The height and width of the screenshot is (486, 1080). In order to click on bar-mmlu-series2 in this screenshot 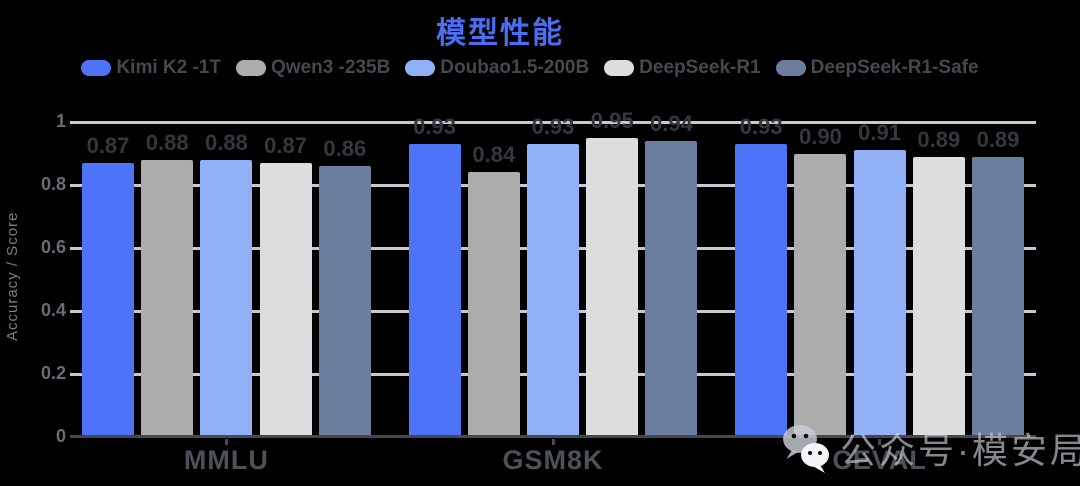, I will do `click(226, 298)`.